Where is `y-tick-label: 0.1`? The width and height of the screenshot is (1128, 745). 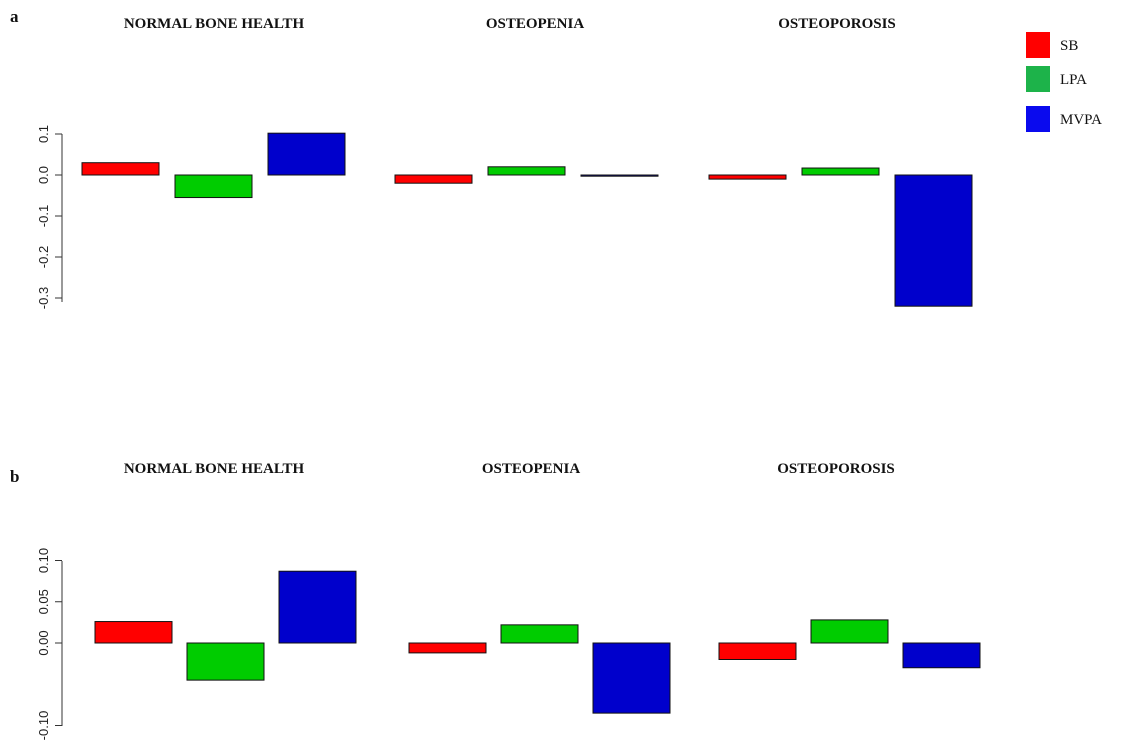
y-tick-label: 0.1 is located at coordinates (43, 134).